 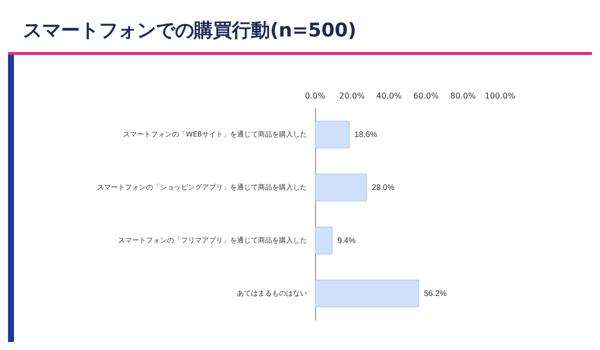 I want to click on data-label: 56.2%, so click(x=435, y=293).